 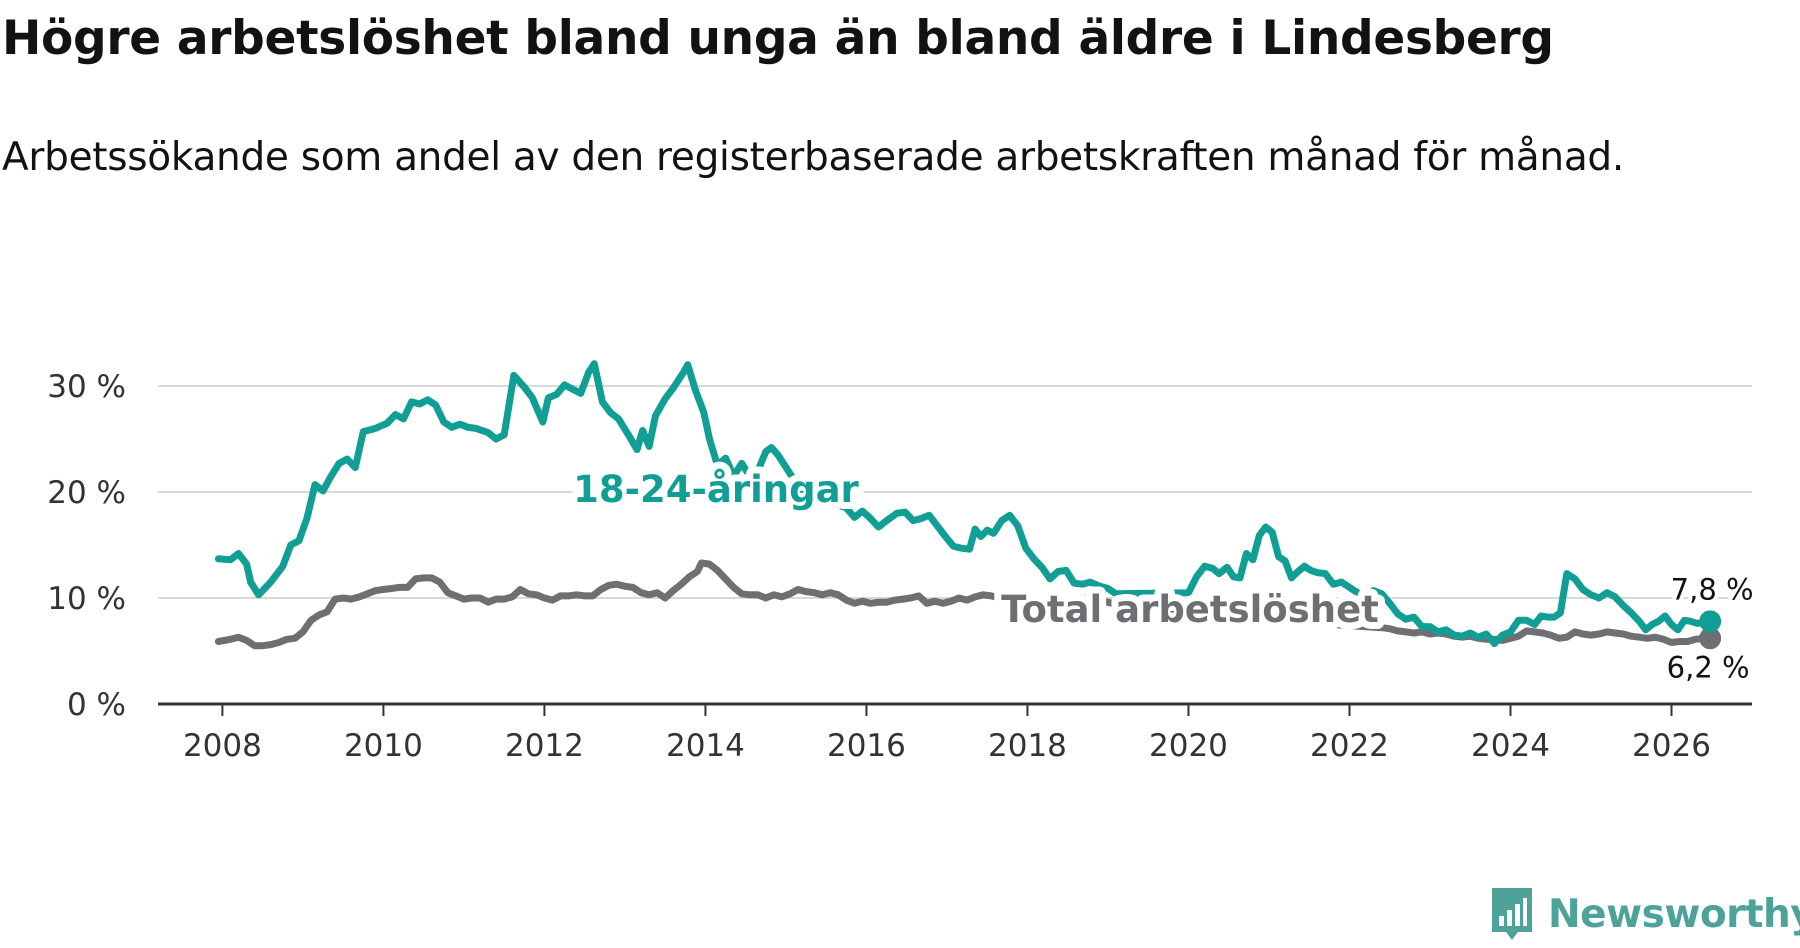 I want to click on y-tick-label: 0 %, so click(x=96, y=705).